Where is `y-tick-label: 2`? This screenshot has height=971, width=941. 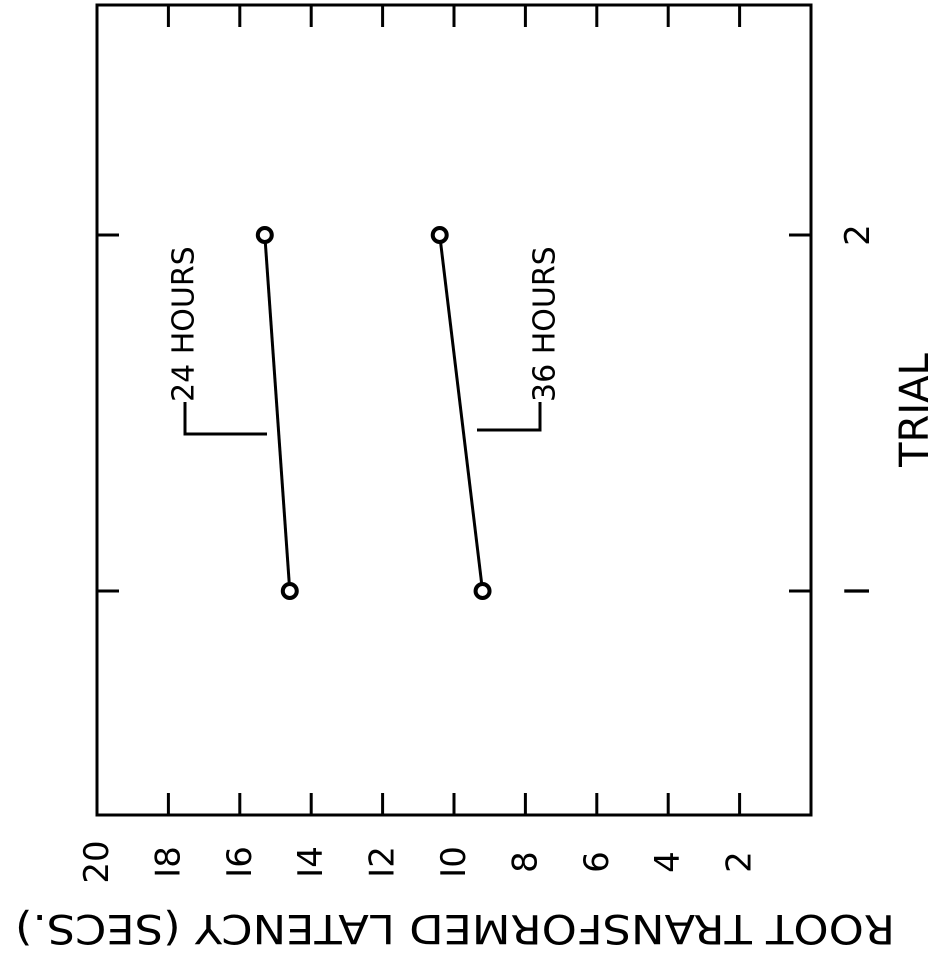 y-tick-label: 2 is located at coordinates (740, 862).